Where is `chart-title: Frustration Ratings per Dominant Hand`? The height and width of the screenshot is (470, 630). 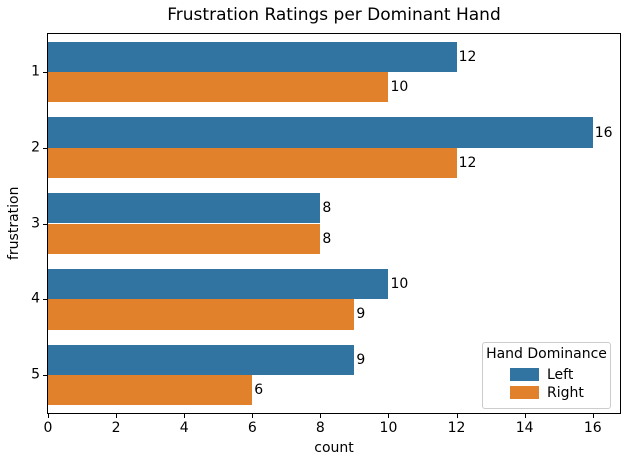 chart-title: Frustration Ratings per Dominant Hand is located at coordinates (334, 15).